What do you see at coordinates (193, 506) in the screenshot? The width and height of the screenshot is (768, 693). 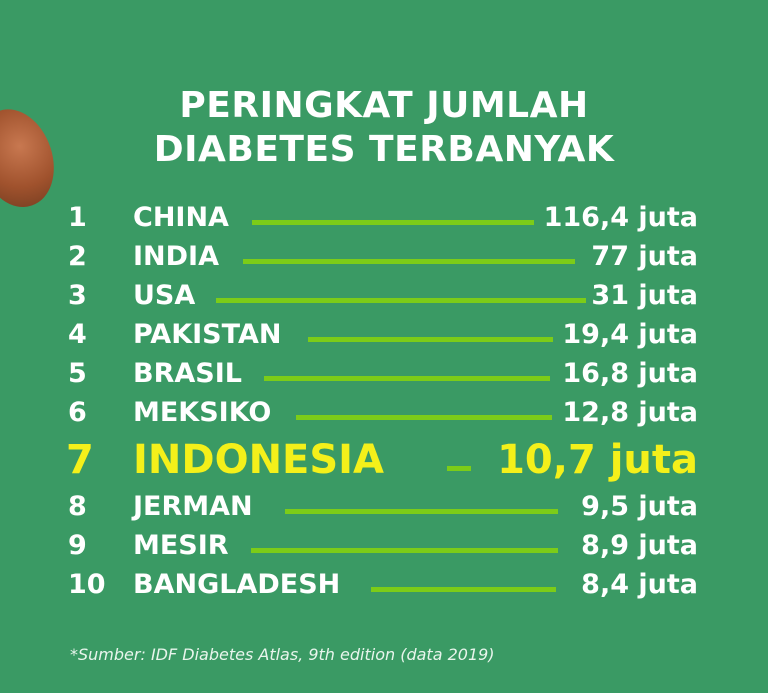 I see `country-name: JERMAN` at bounding box center [193, 506].